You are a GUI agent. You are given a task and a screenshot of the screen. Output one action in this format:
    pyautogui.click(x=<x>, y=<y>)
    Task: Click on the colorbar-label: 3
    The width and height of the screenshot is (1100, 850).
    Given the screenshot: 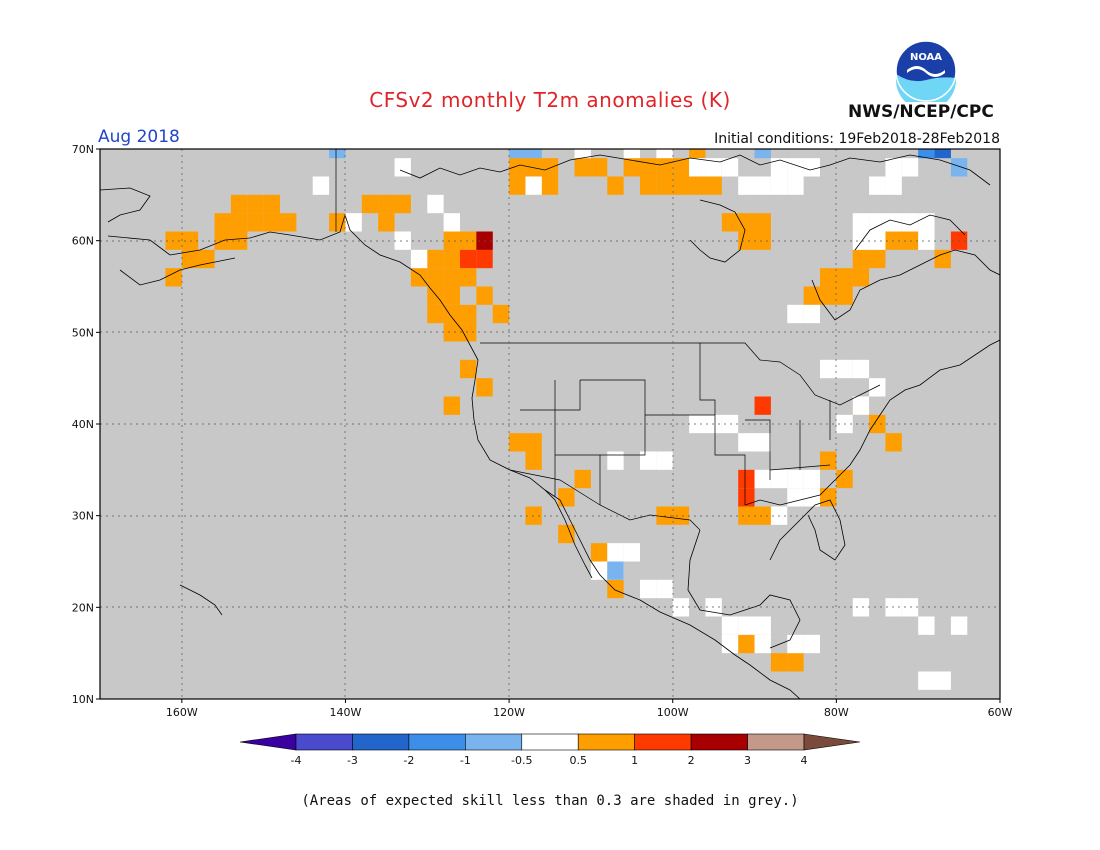 What is the action you would take?
    pyautogui.click(x=747, y=760)
    